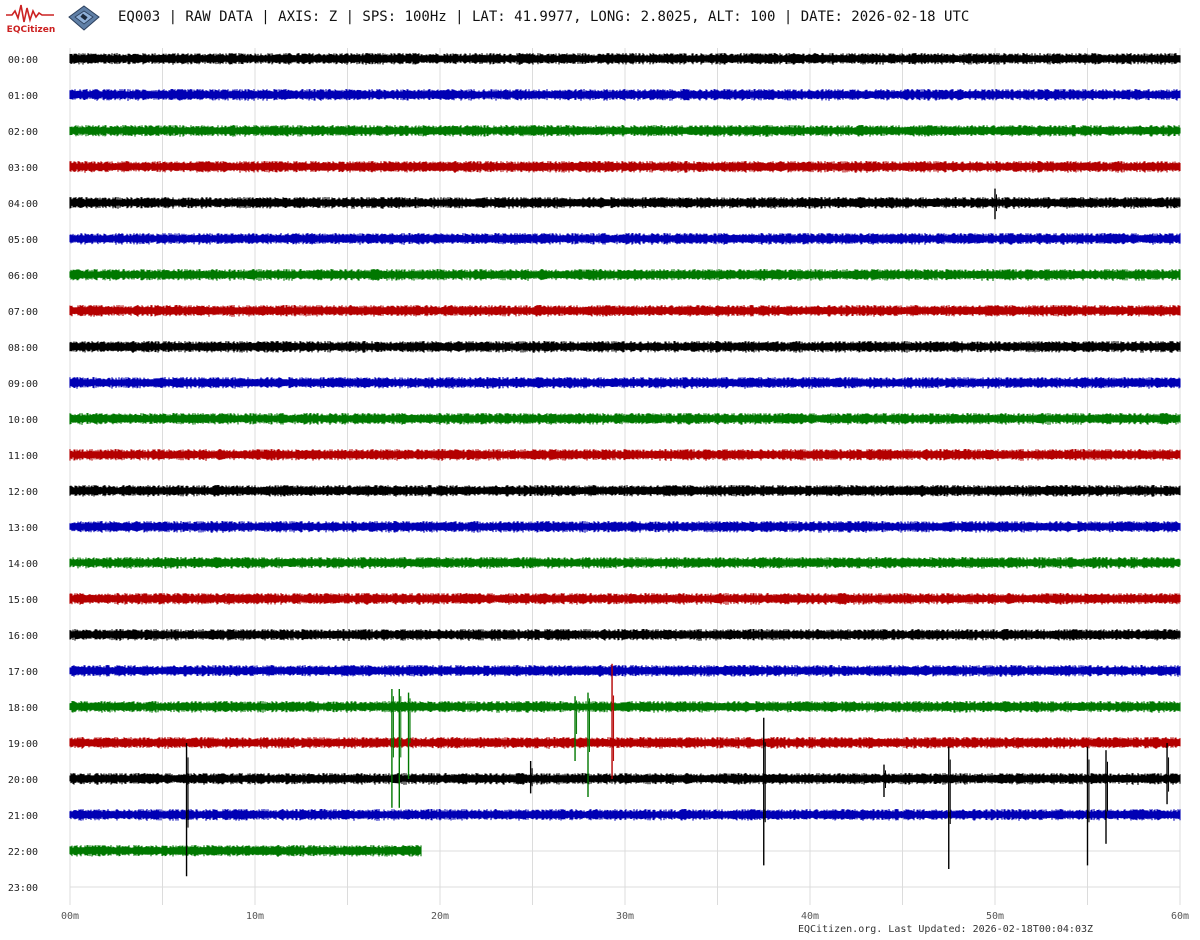  What do you see at coordinates (70, 916) in the screenshot?
I see `x-tick-label: 00m` at bounding box center [70, 916].